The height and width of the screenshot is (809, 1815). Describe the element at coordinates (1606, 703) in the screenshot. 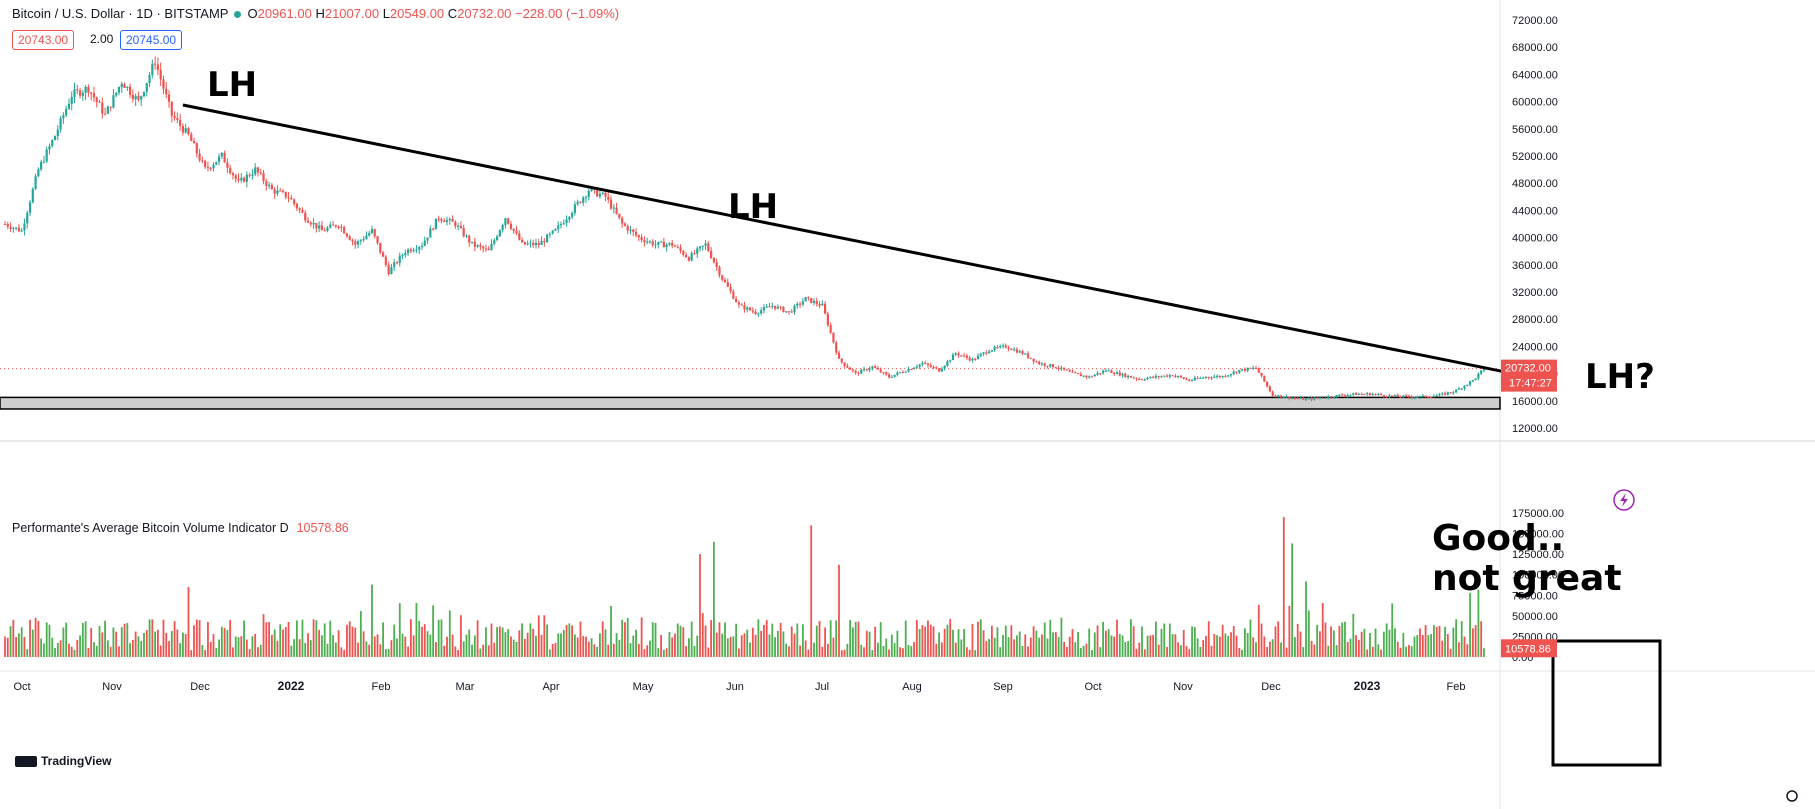

I see `volume-highlight-box` at that location.